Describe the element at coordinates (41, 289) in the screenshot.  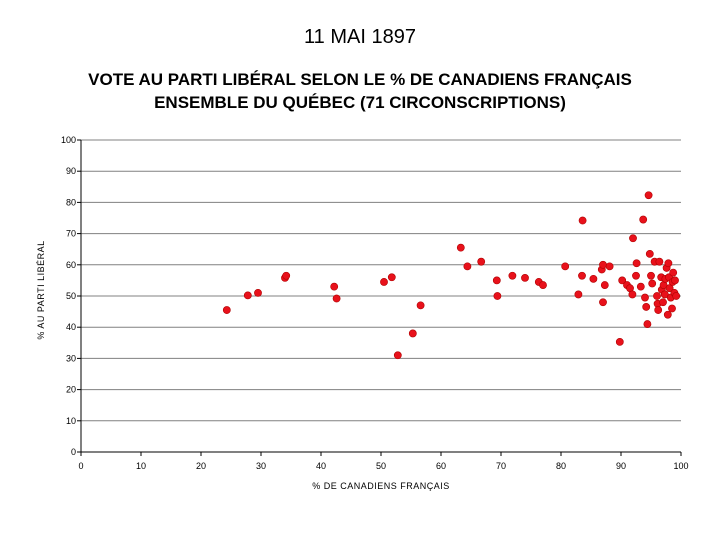
I see `y-axis-label: % AU PARTI LIBÉRAL` at that location.